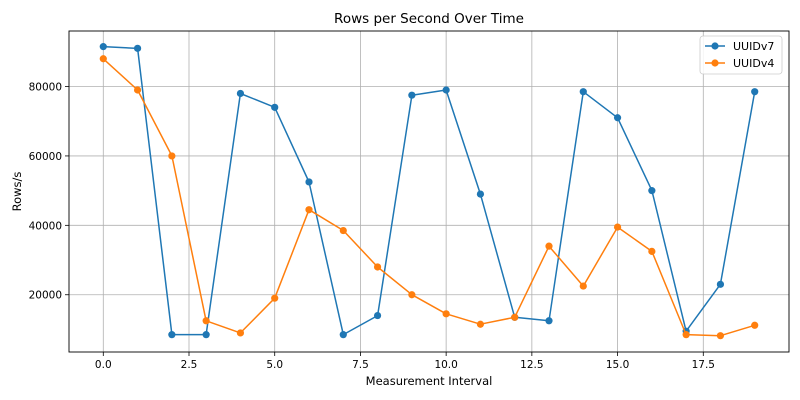 This screenshot has height=400, width=800. What do you see at coordinates (45, 157) in the screenshot?
I see `y-tick-label: 60000` at bounding box center [45, 157].